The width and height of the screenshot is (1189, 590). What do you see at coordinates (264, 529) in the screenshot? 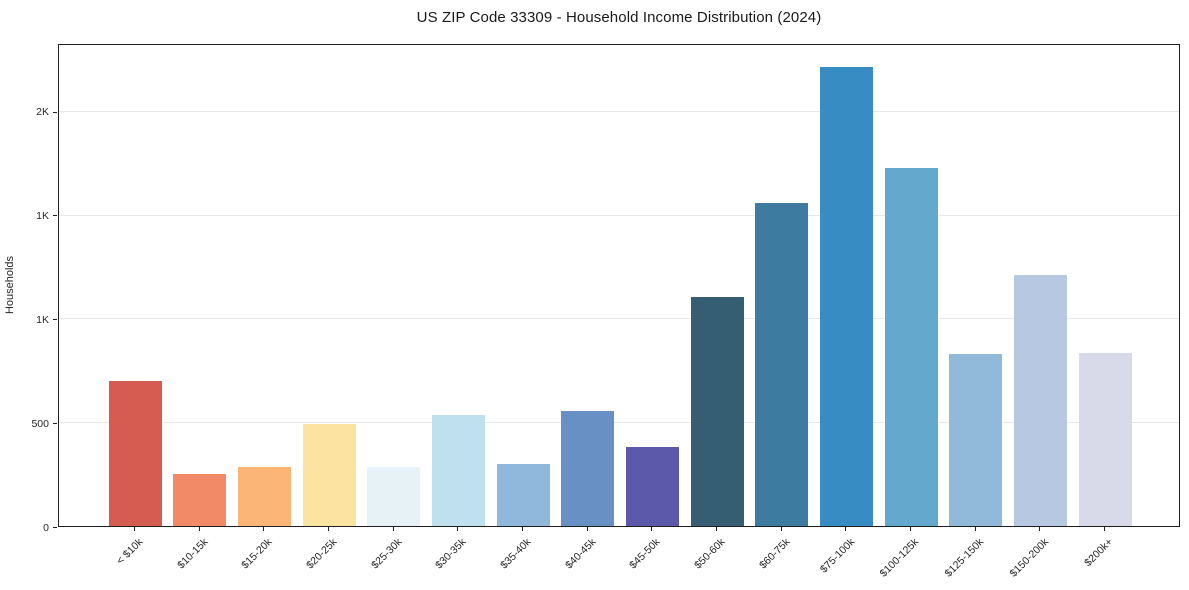
I see `xtick-mark-$15-20k` at bounding box center [264, 529].